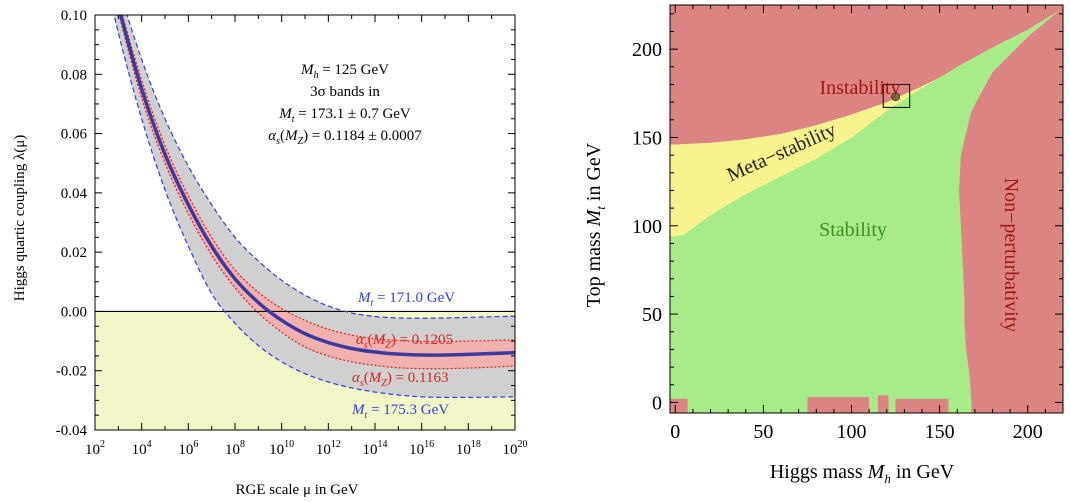  I want to click on zoom-box, so click(896, 96).